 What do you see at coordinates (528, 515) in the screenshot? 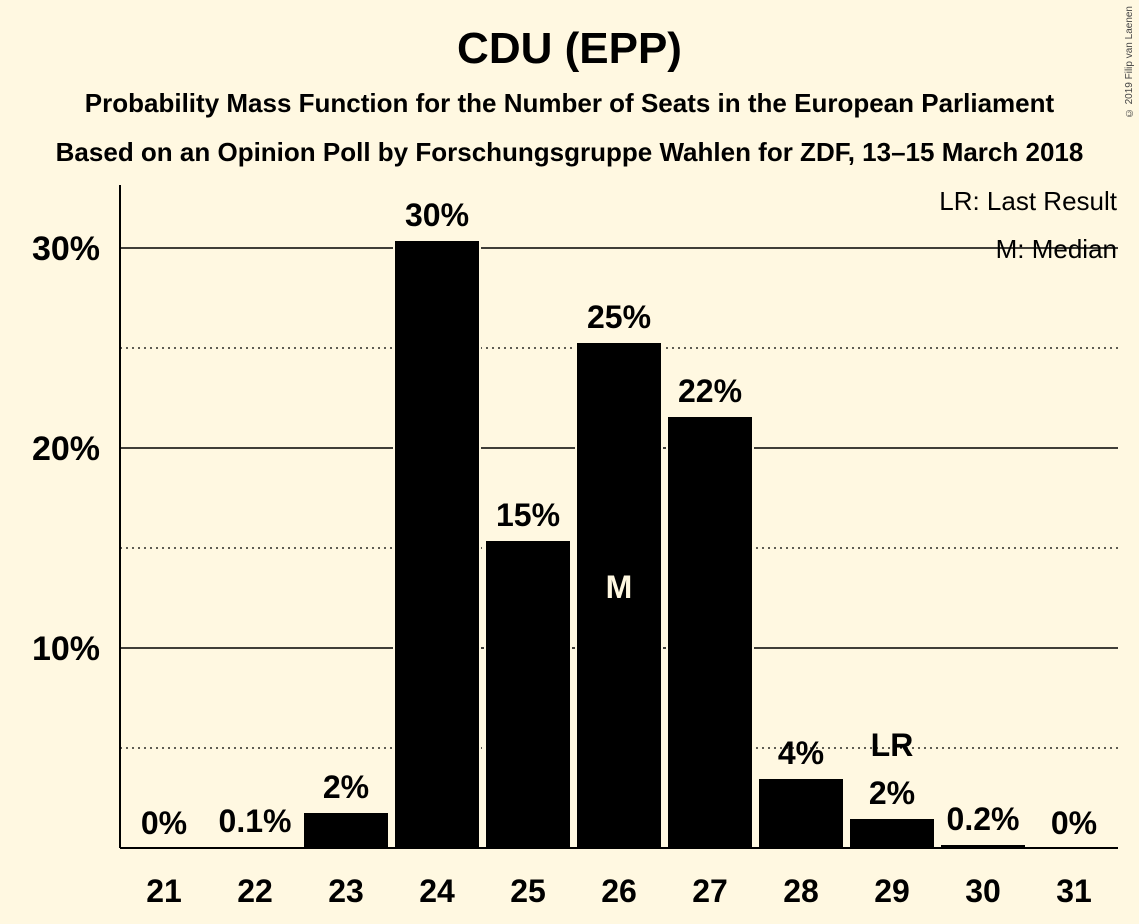
I see `data-label: 15%` at bounding box center [528, 515].